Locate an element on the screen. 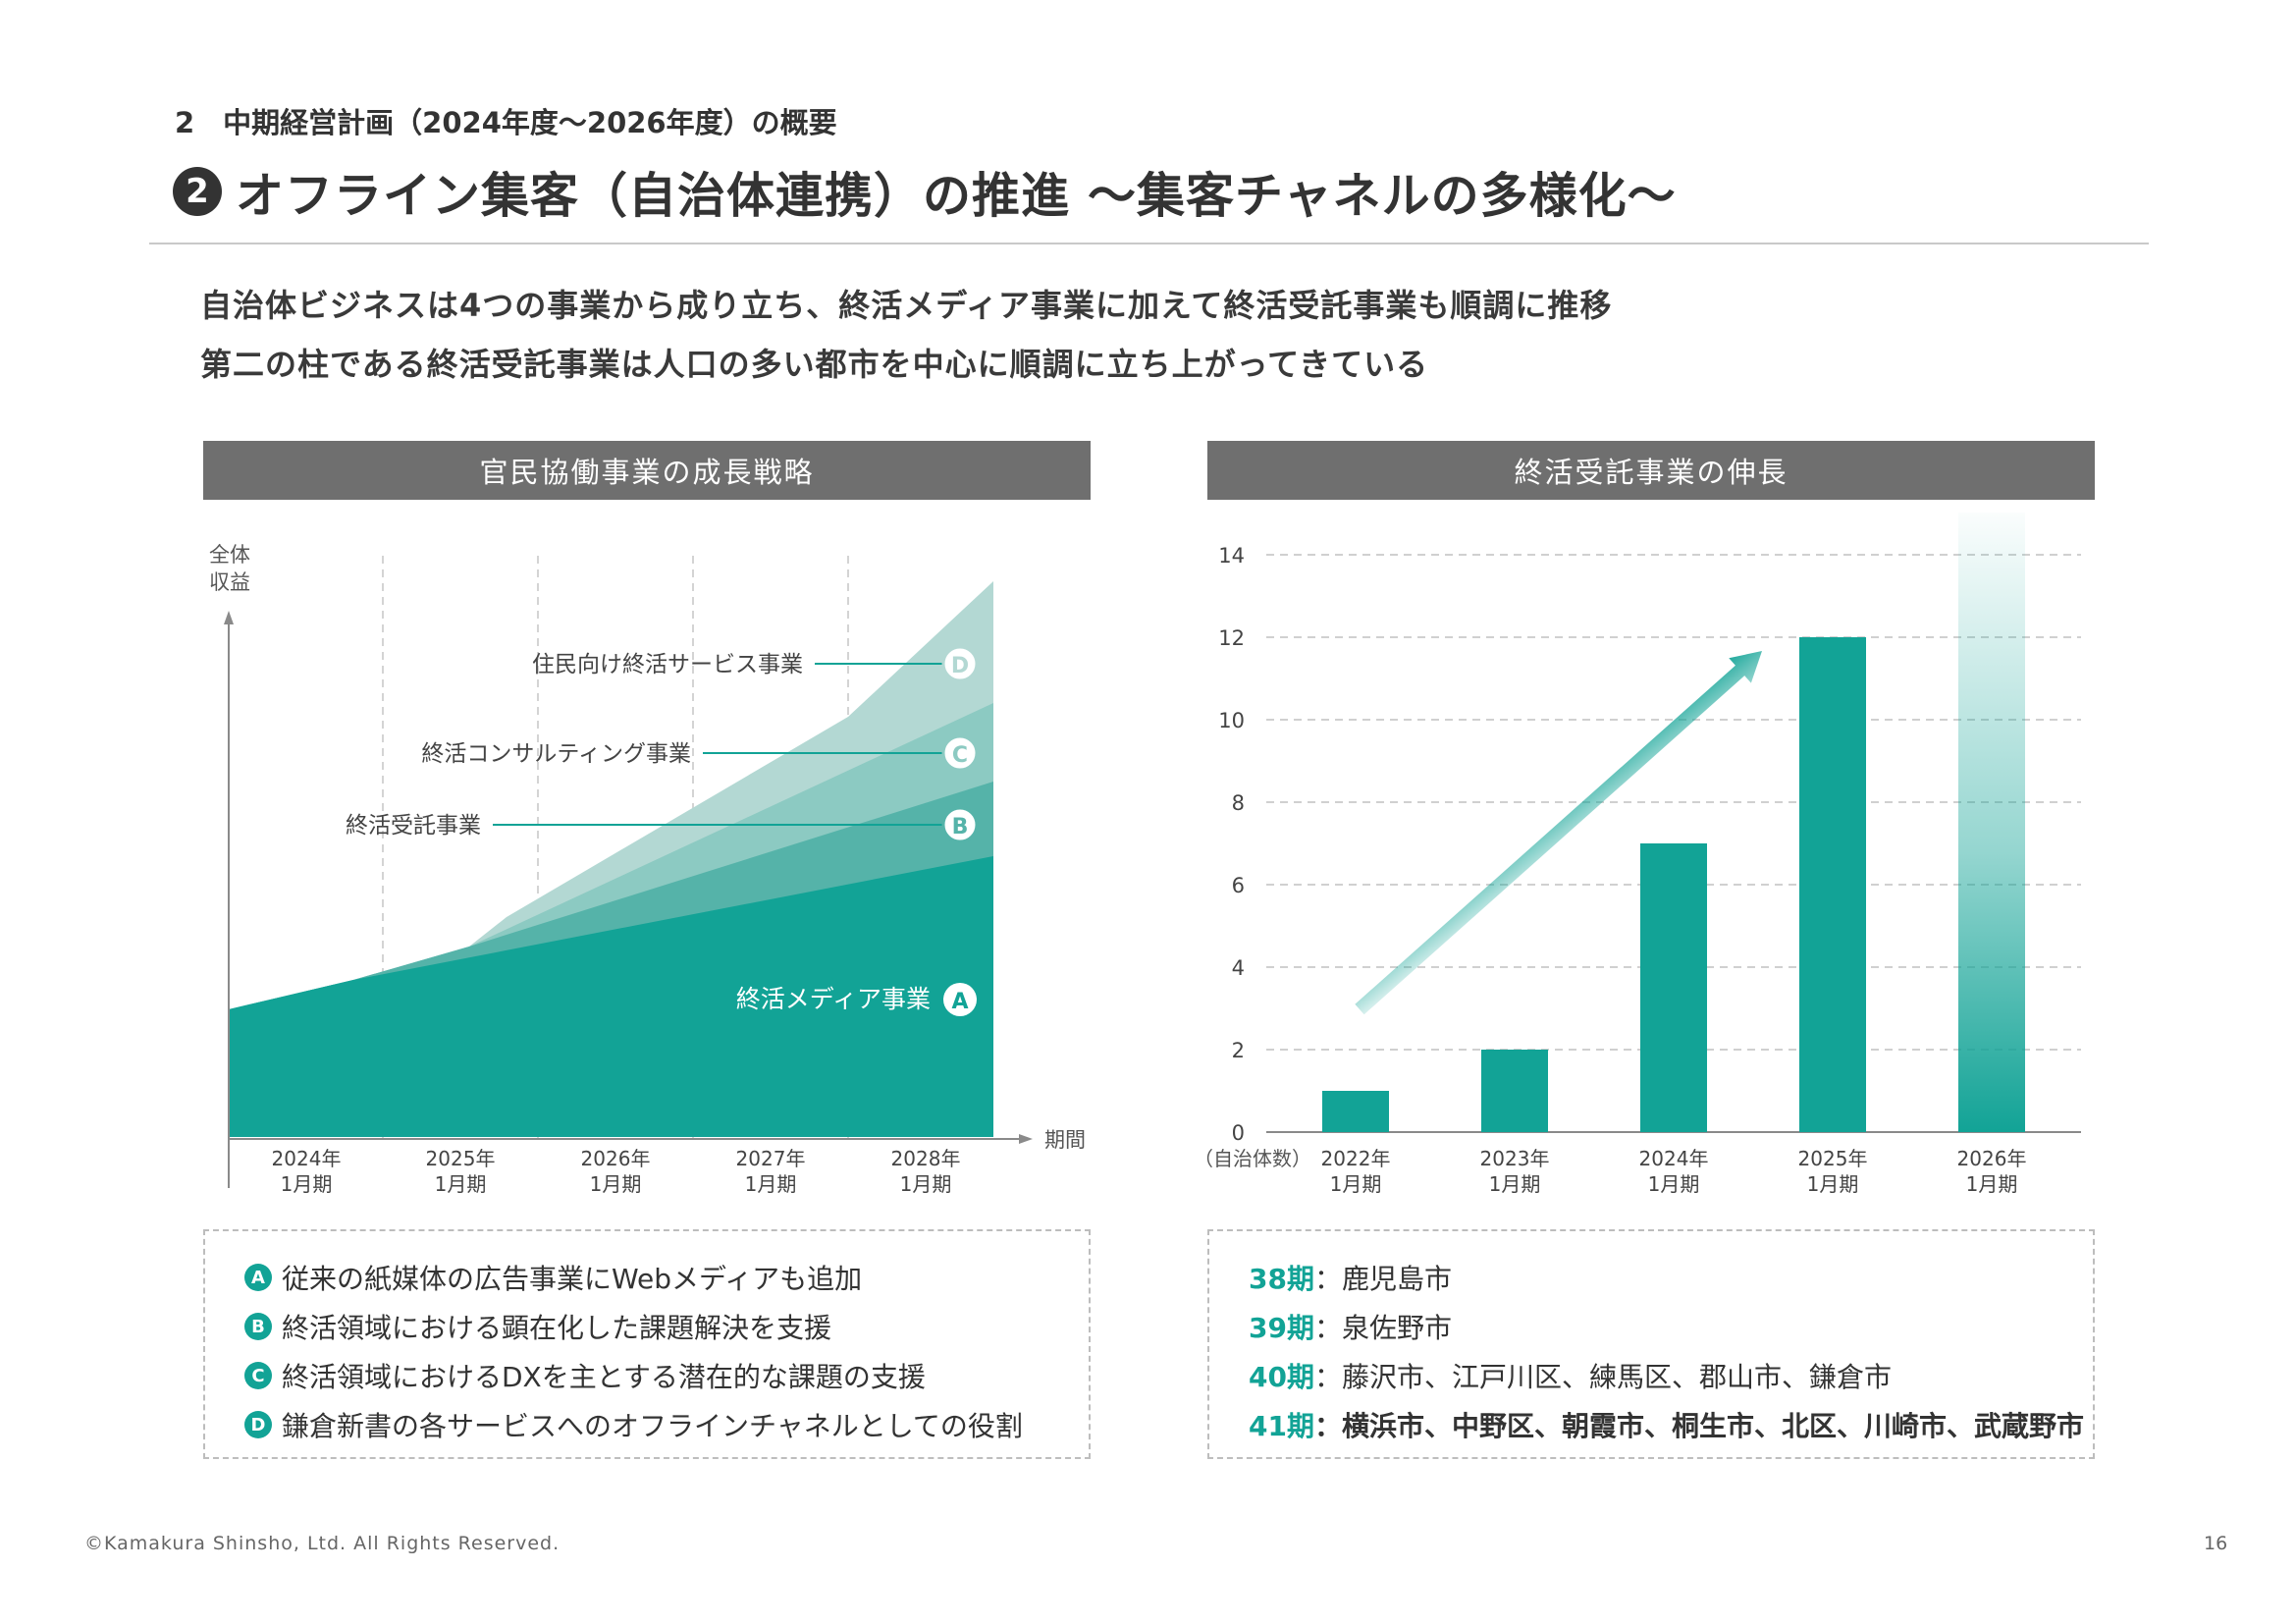  note-item-d: D 鎌倉新書の各サービスへのオフラインチャネルとしての役割 is located at coordinates (666, 1424).